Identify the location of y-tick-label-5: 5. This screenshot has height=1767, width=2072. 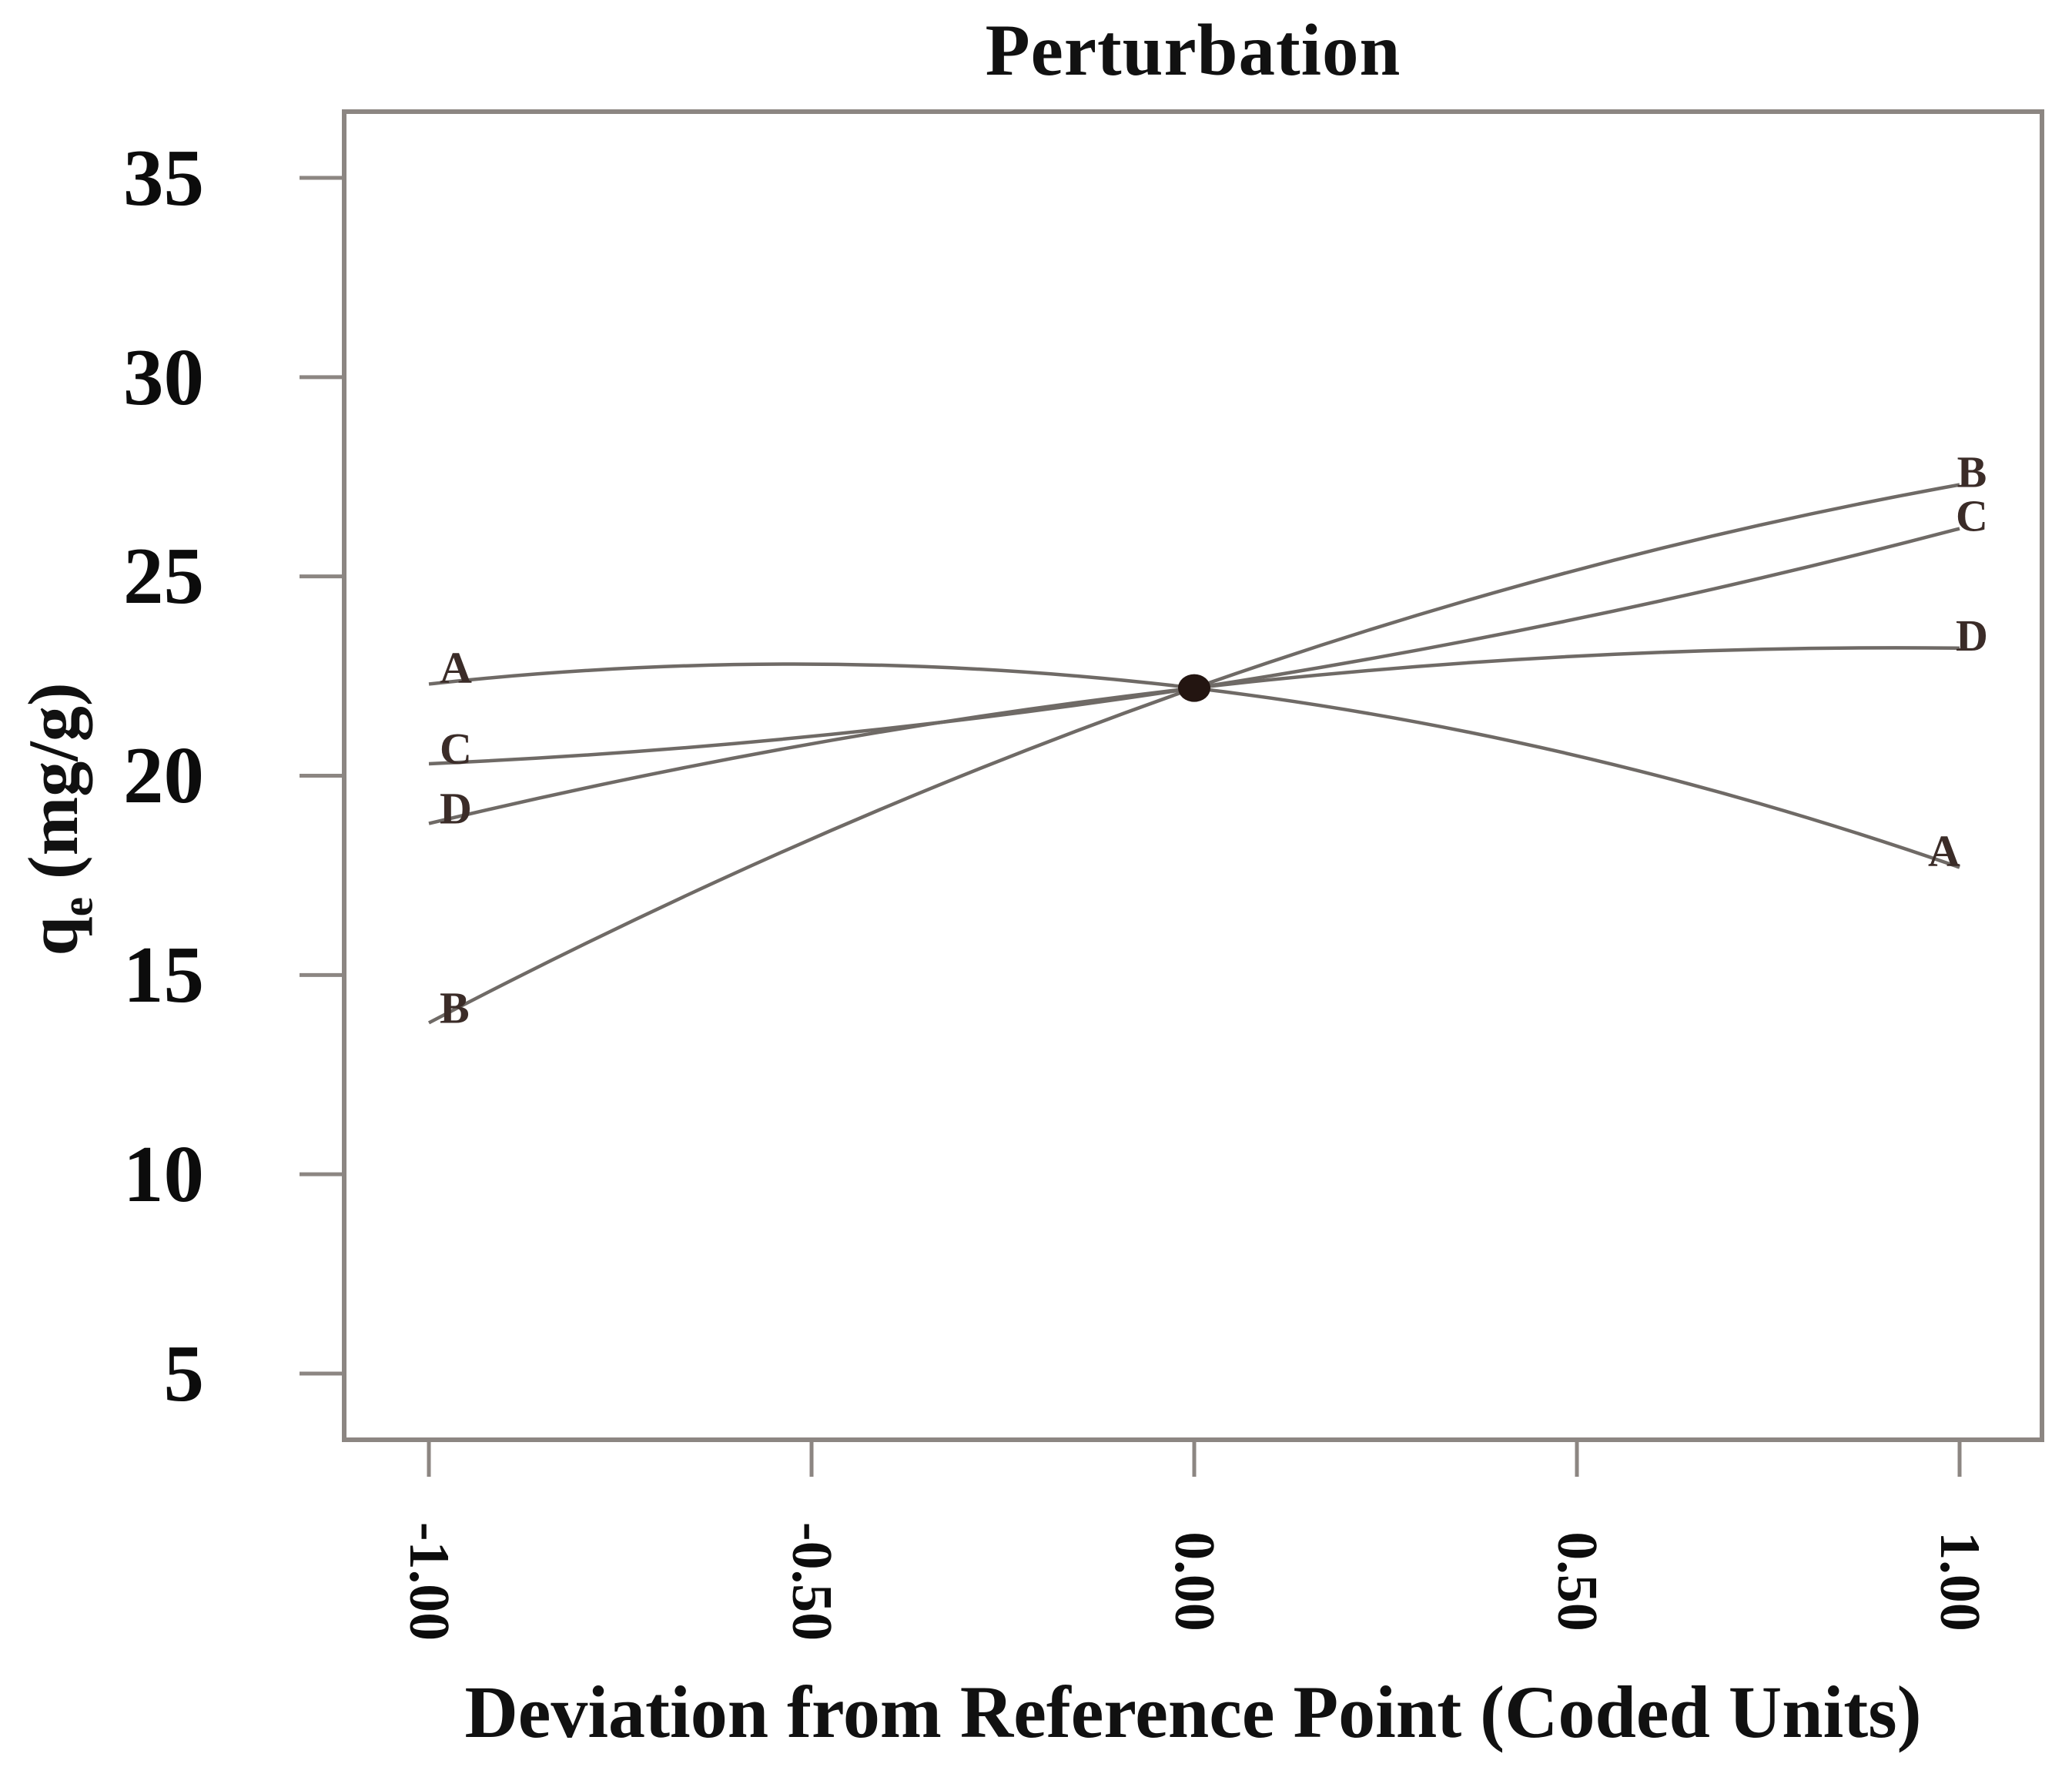
(184, 1373).